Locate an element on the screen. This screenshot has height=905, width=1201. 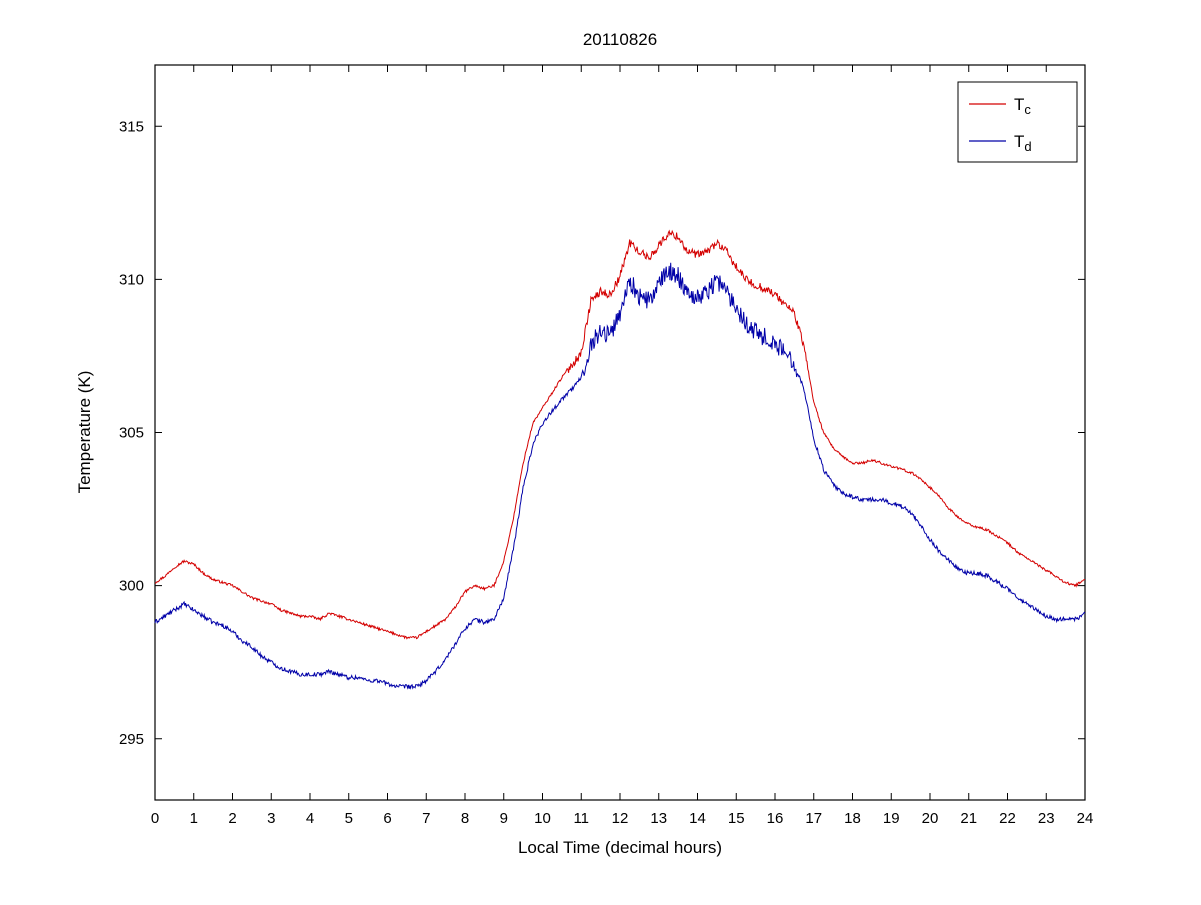
x-tick-label: 16 is located at coordinates (775, 818).